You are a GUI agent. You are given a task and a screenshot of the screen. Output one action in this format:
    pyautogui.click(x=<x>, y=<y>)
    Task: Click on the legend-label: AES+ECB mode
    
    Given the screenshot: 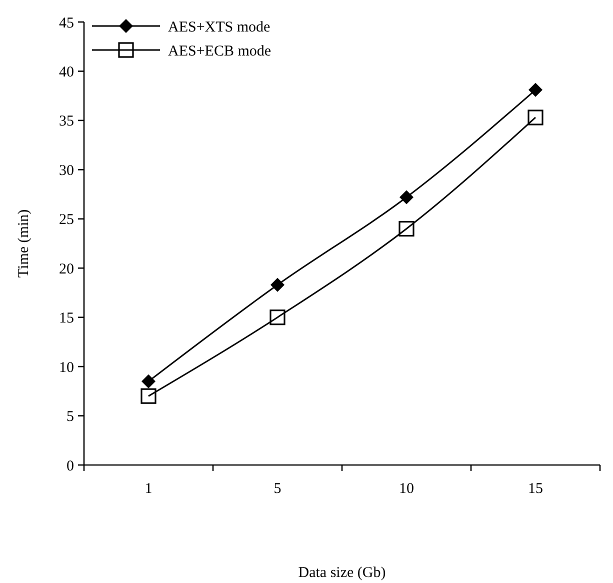 What is the action you would take?
    pyautogui.click(x=220, y=51)
    